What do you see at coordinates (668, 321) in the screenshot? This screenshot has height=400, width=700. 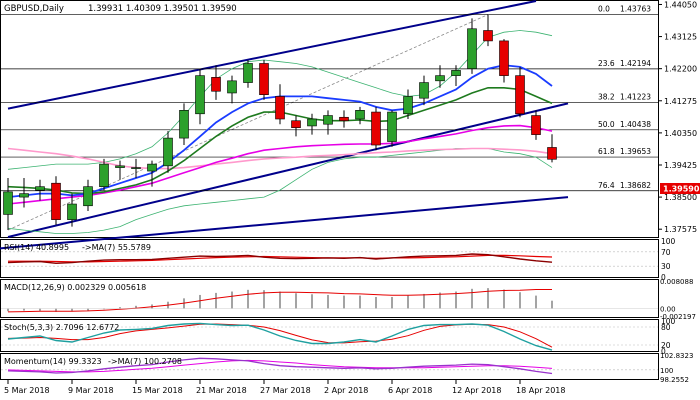 I see `stoch-axis-label: 100` at bounding box center [668, 321].